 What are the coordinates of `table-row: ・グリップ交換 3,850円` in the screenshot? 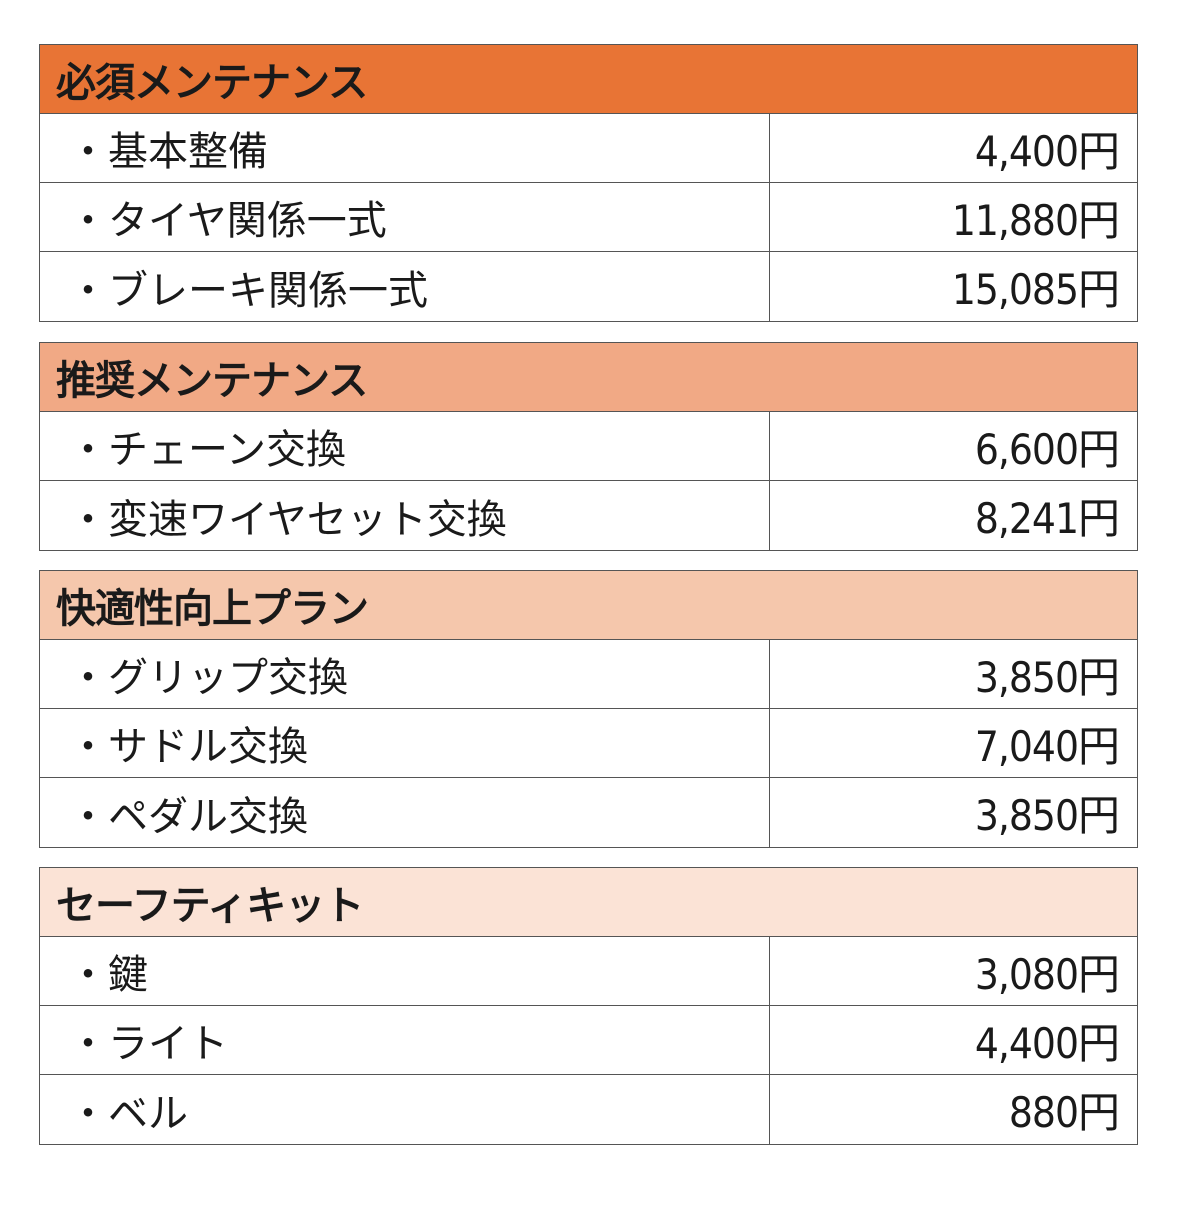 It's located at (588, 674).